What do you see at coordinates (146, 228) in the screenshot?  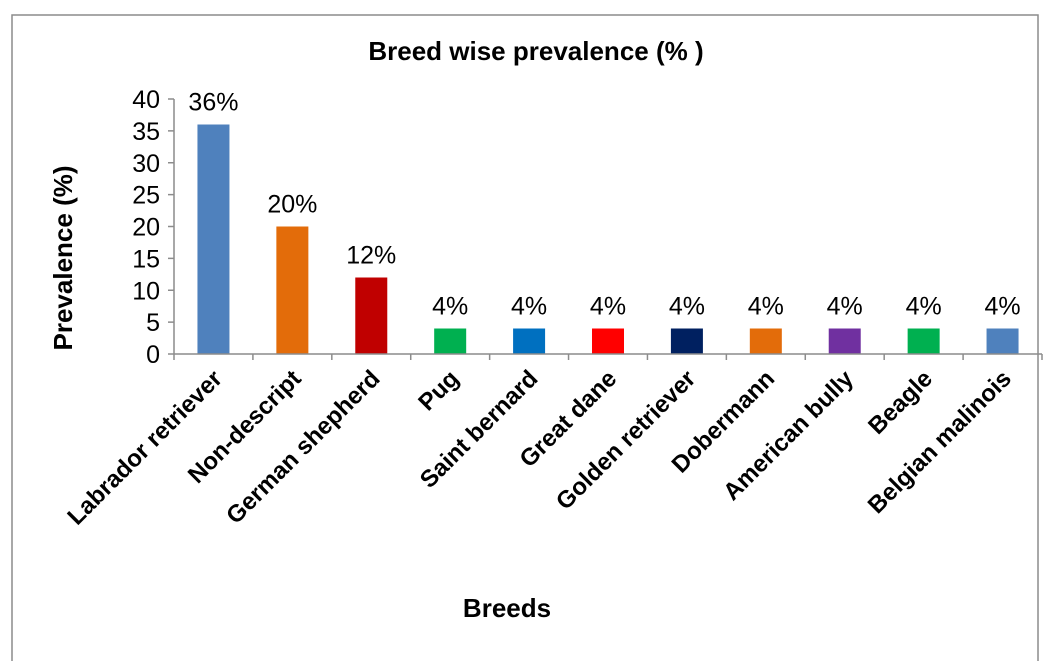 I see `y-tick-label: 20` at bounding box center [146, 228].